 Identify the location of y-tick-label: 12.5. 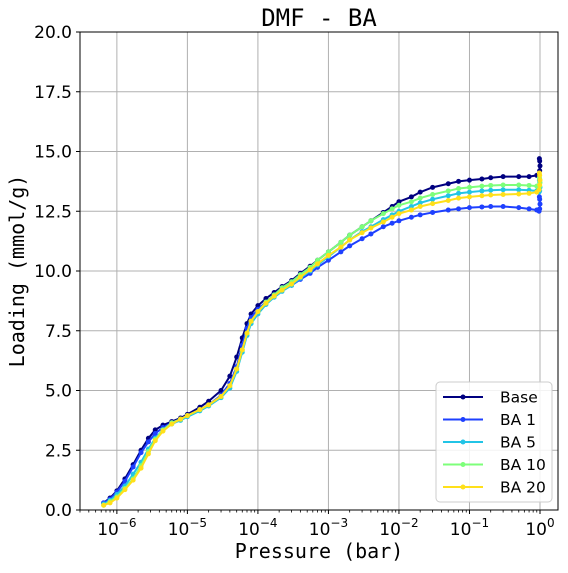
(53, 212).